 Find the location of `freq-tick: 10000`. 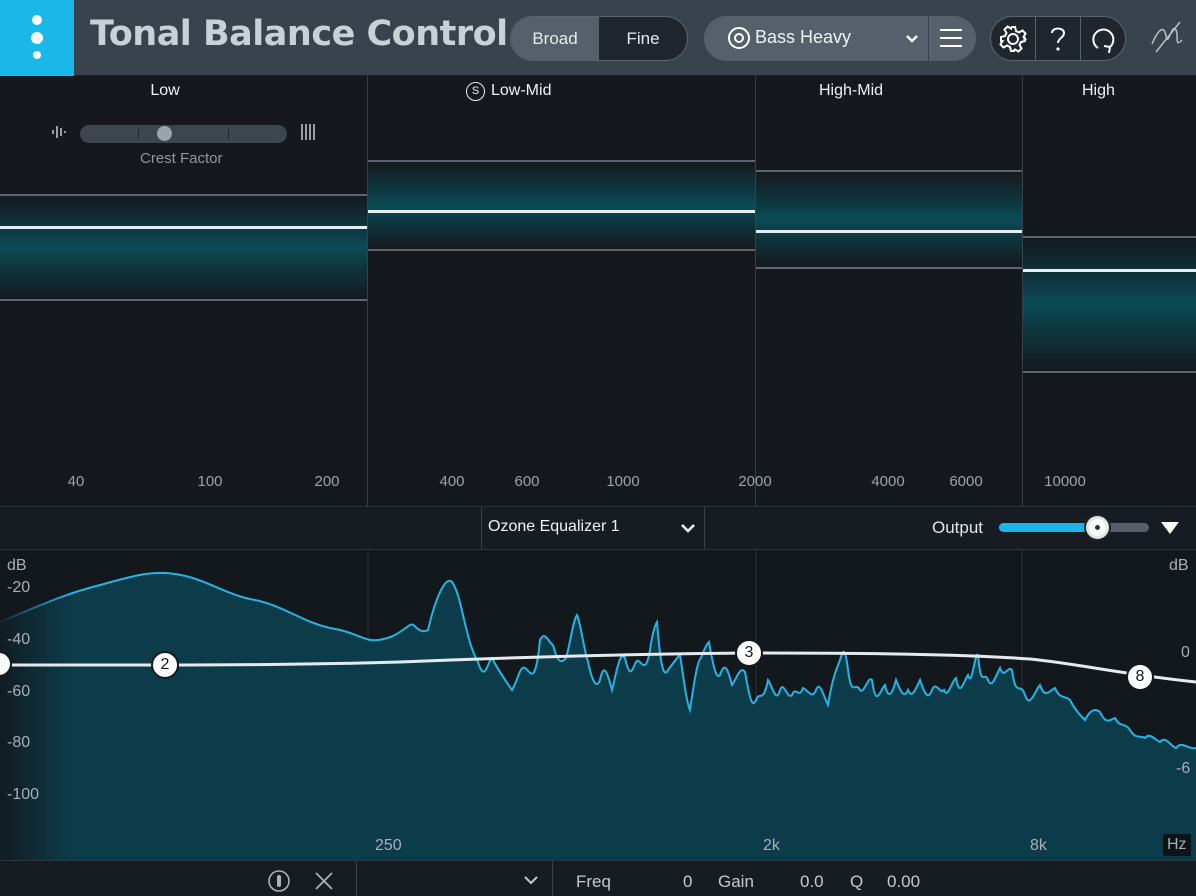

freq-tick: 10000 is located at coordinates (1065, 481).